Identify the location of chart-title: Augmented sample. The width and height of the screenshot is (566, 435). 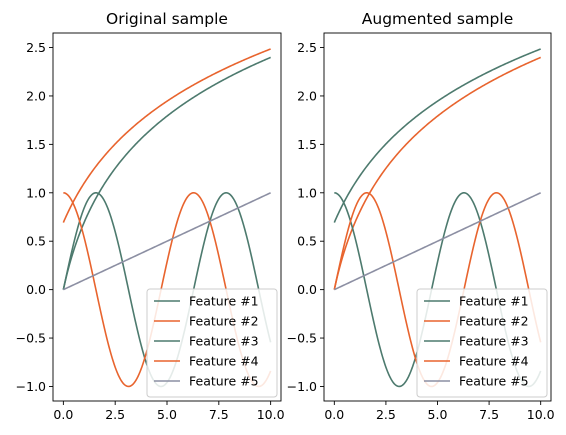
(437, 19).